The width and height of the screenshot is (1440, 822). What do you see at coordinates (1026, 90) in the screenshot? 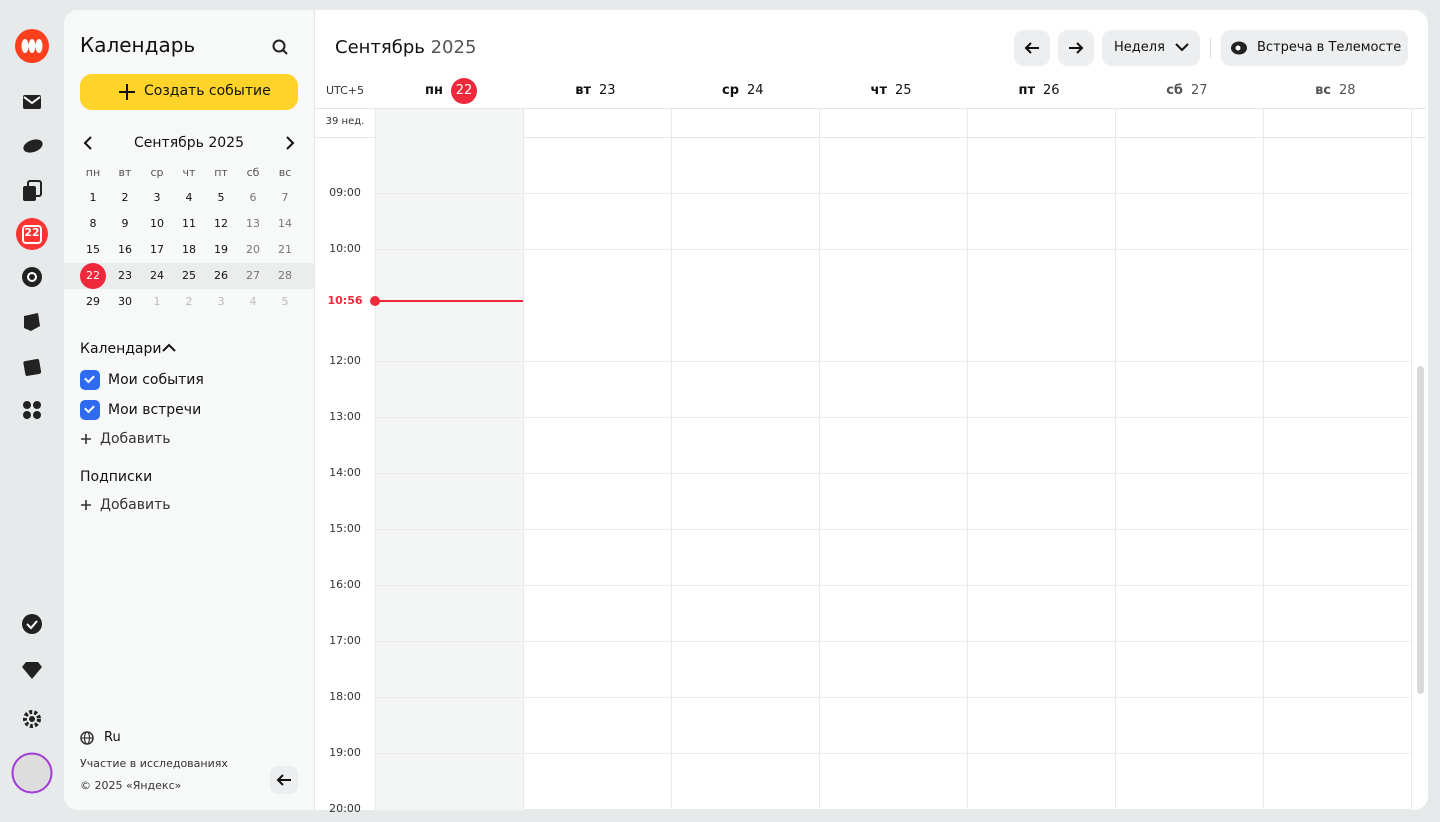
I see `day-weekday: пт` at bounding box center [1026, 90].